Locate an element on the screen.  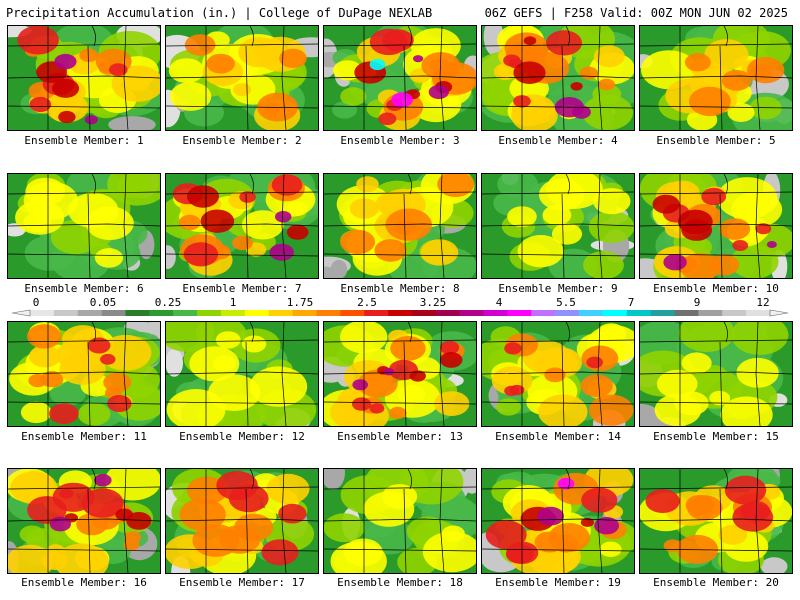
ensemble-member-caption: Ensemble Member: 8 is located at coordinates (400, 288).